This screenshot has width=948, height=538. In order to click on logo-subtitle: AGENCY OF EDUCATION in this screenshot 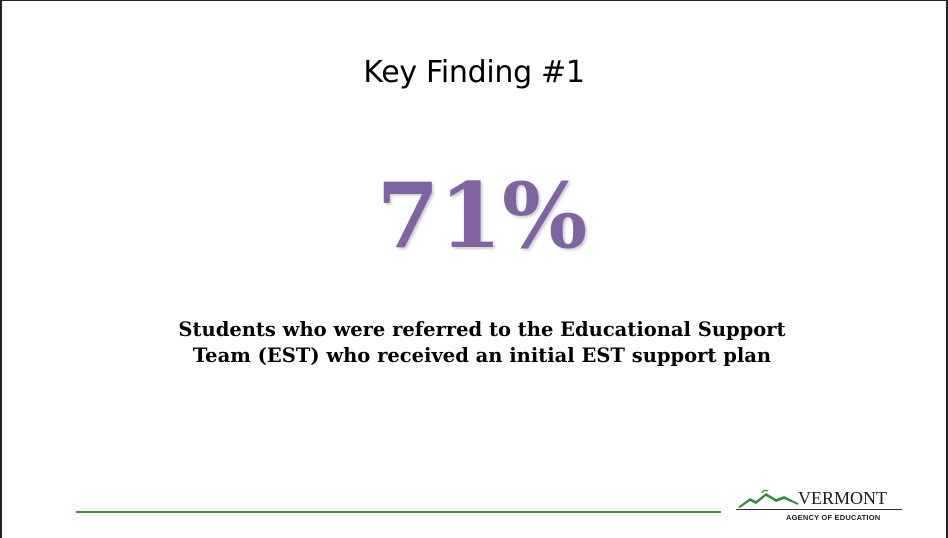, I will do `click(833, 517)`.